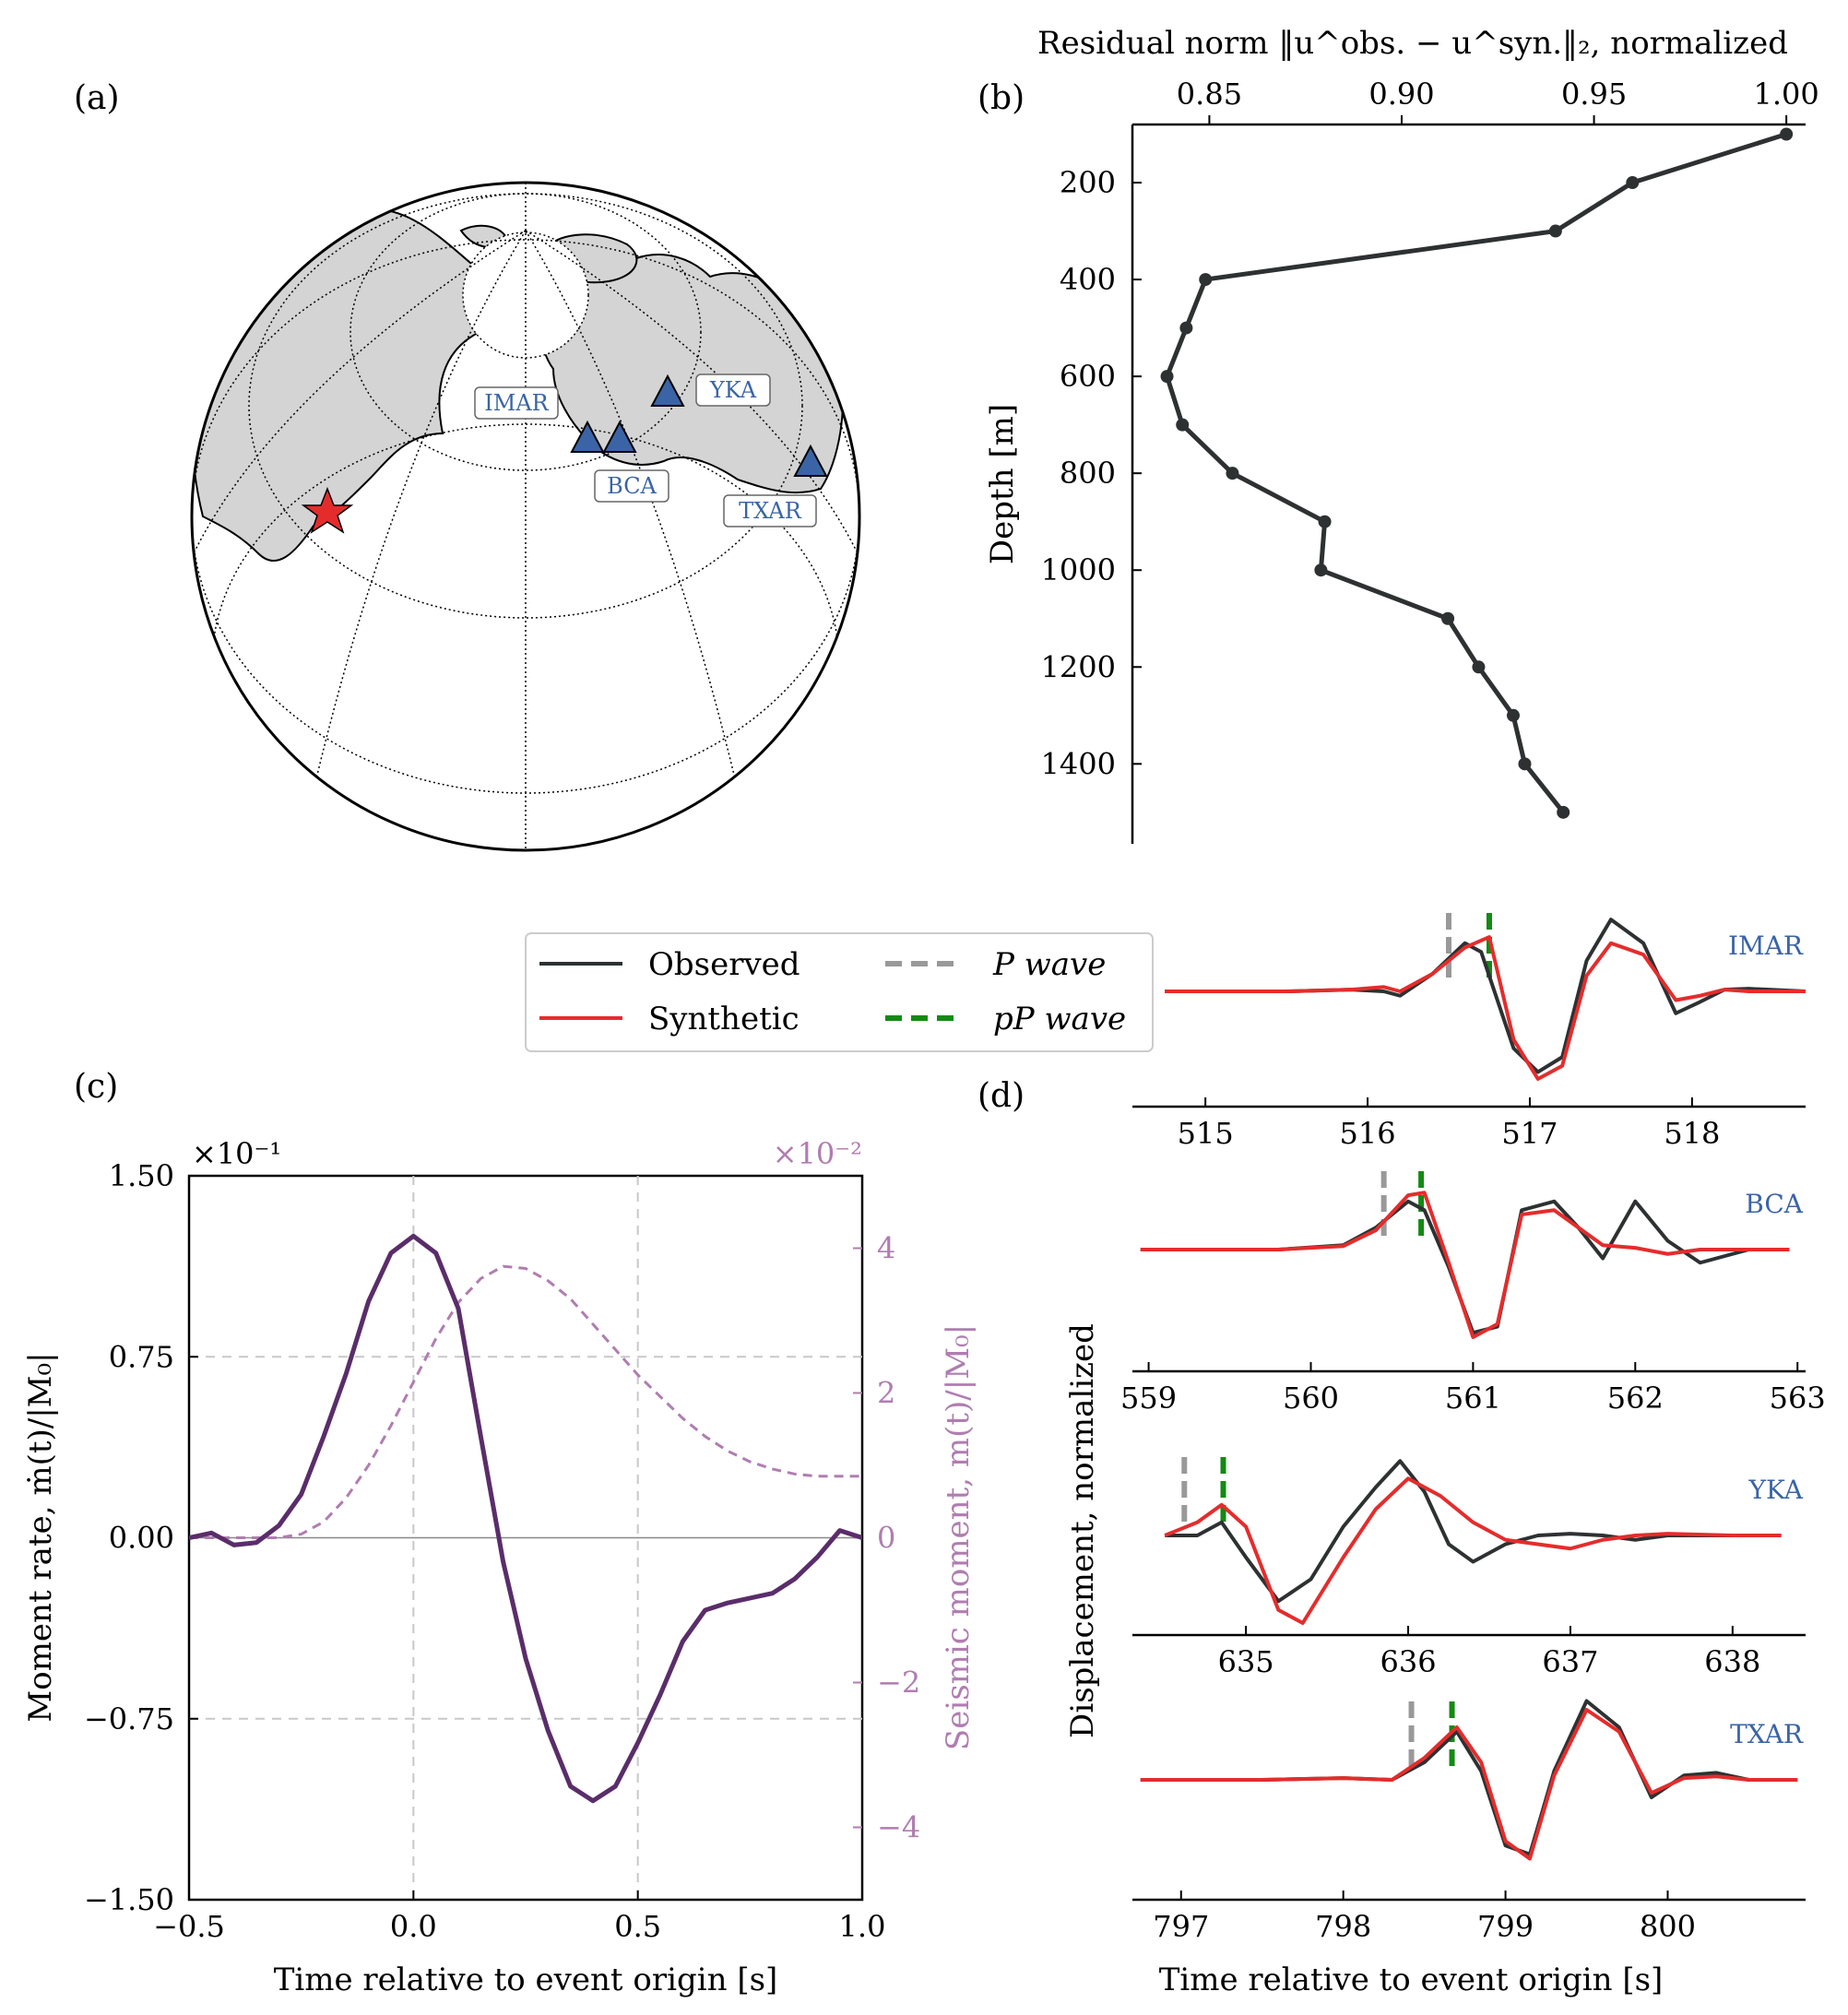 This screenshot has width=1848, height=2015. Describe the element at coordinates (1473, 1398) in the screenshot. I see `d-xtick-label: 561` at that location.